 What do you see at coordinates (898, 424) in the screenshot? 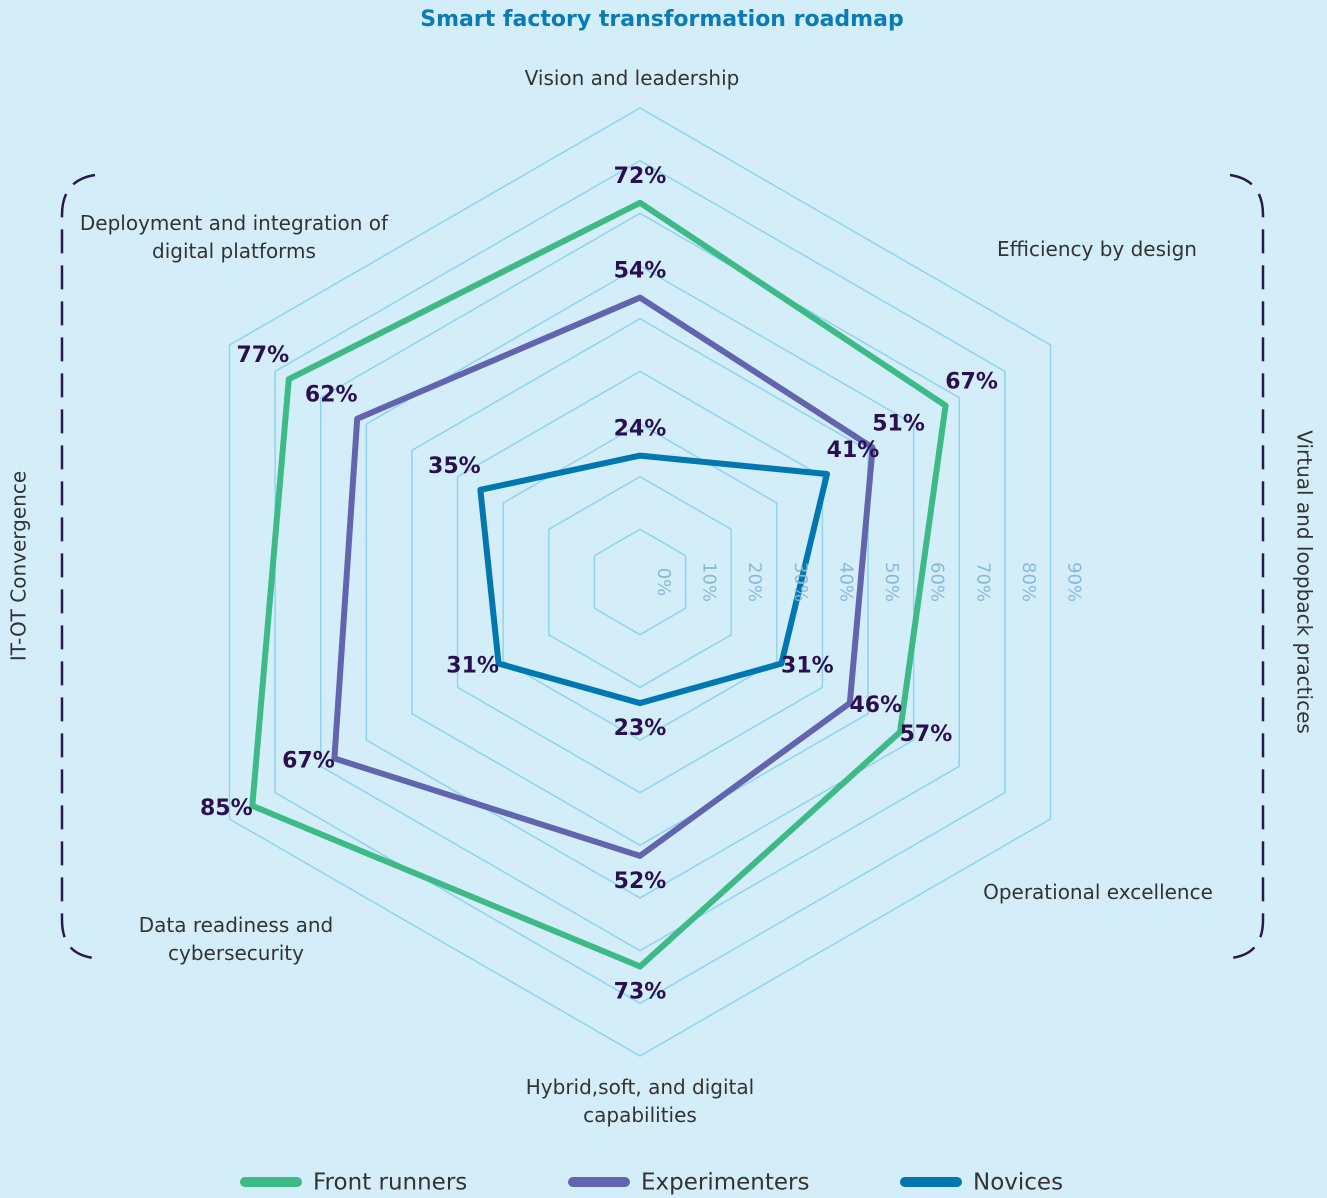
I see `value-label: 51%` at bounding box center [898, 424].